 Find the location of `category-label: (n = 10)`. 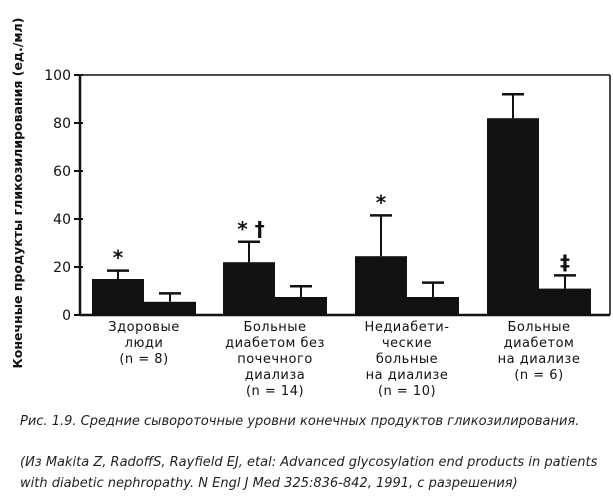

category-label: (n = 10) is located at coordinates (407, 391).